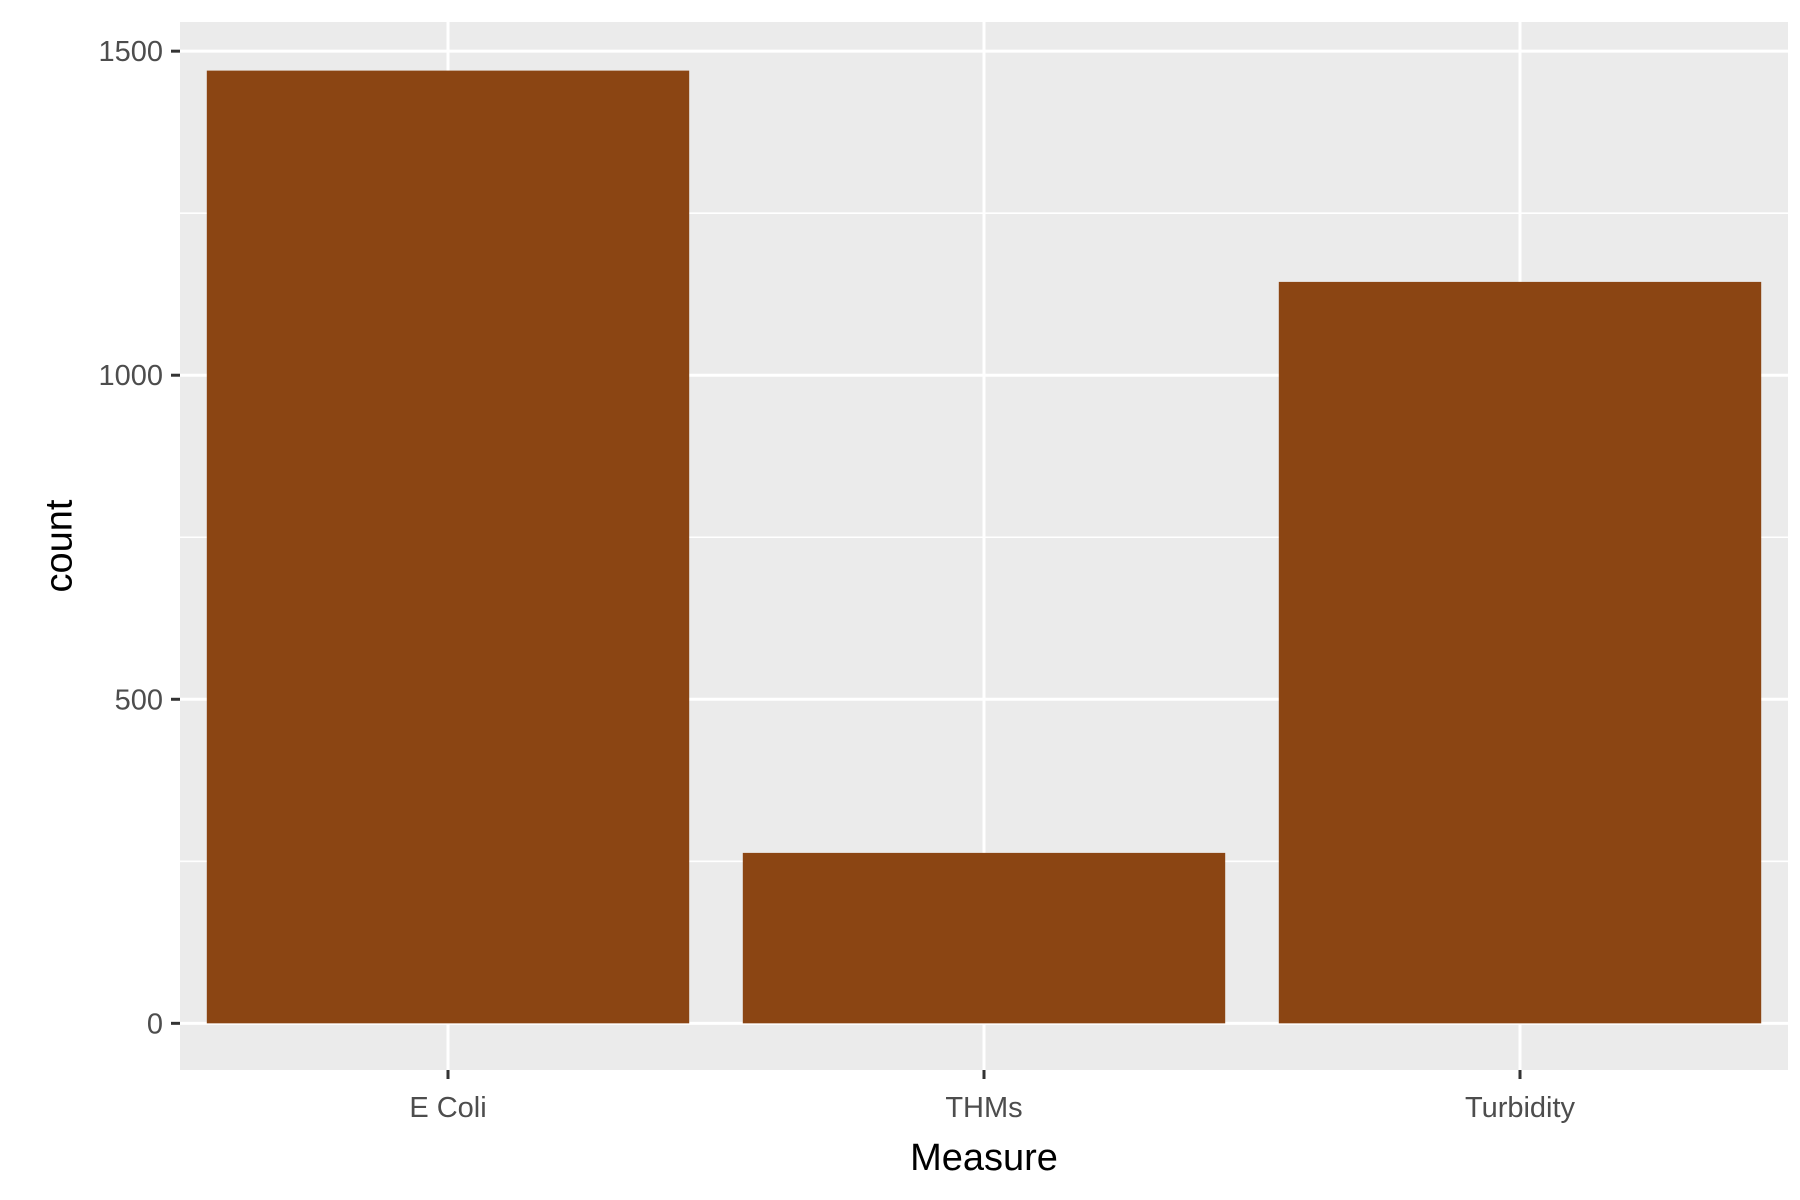  I want to click on y-tick-label: 0, so click(155, 1024).